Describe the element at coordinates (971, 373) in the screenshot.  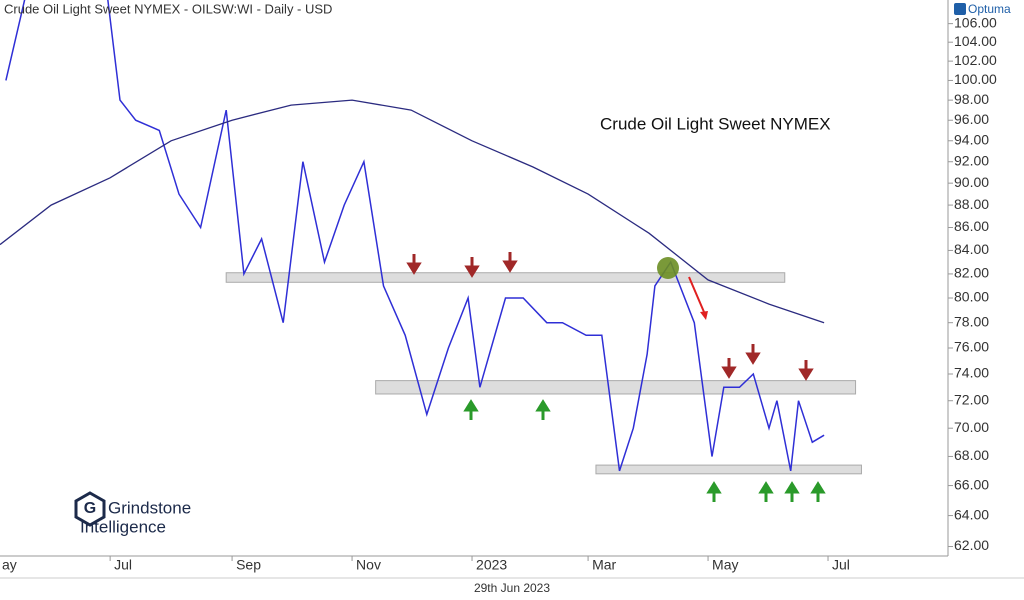
I see `y-tick-label: 74.00` at that location.